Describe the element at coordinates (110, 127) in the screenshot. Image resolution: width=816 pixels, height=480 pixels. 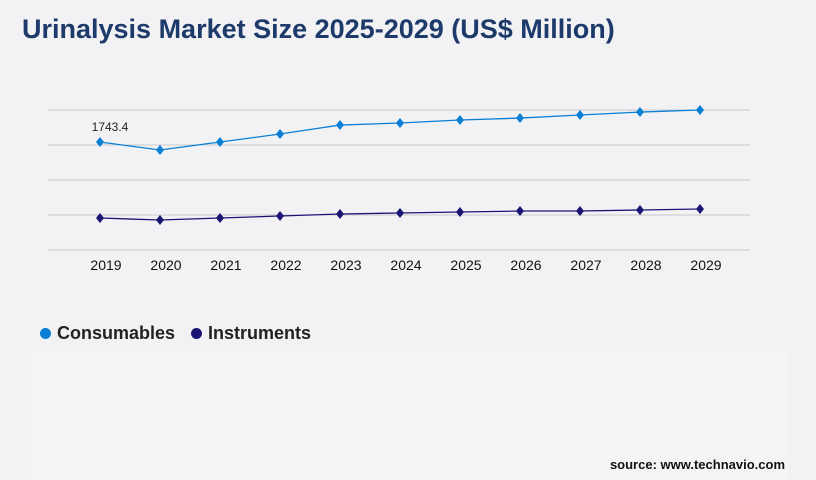
I see `data-label: 1743.4` at that location.